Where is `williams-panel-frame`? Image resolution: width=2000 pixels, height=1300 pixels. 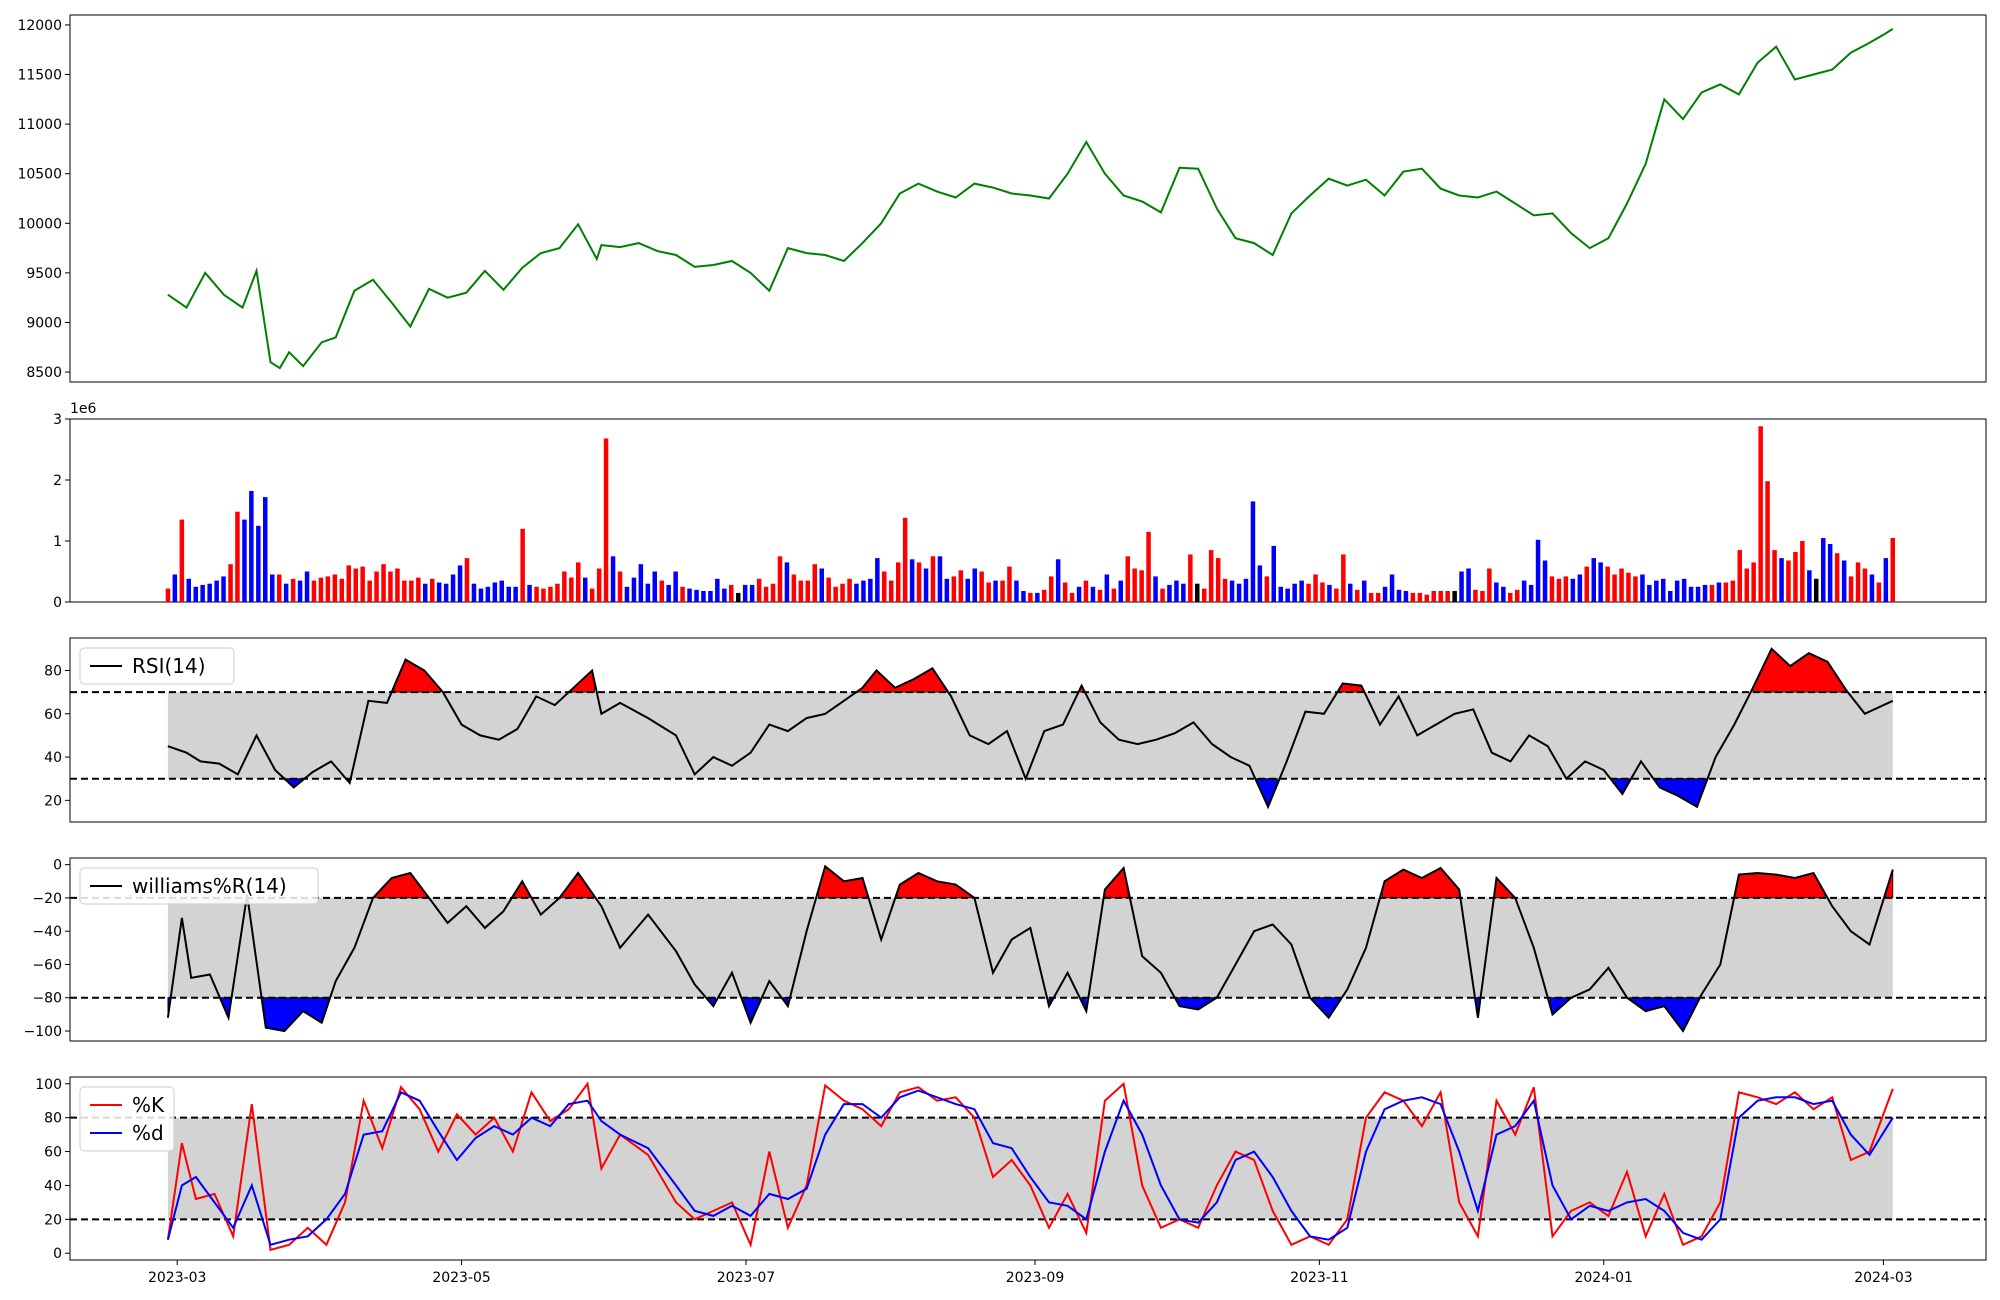 williams-panel-frame is located at coordinates (1028, 949).